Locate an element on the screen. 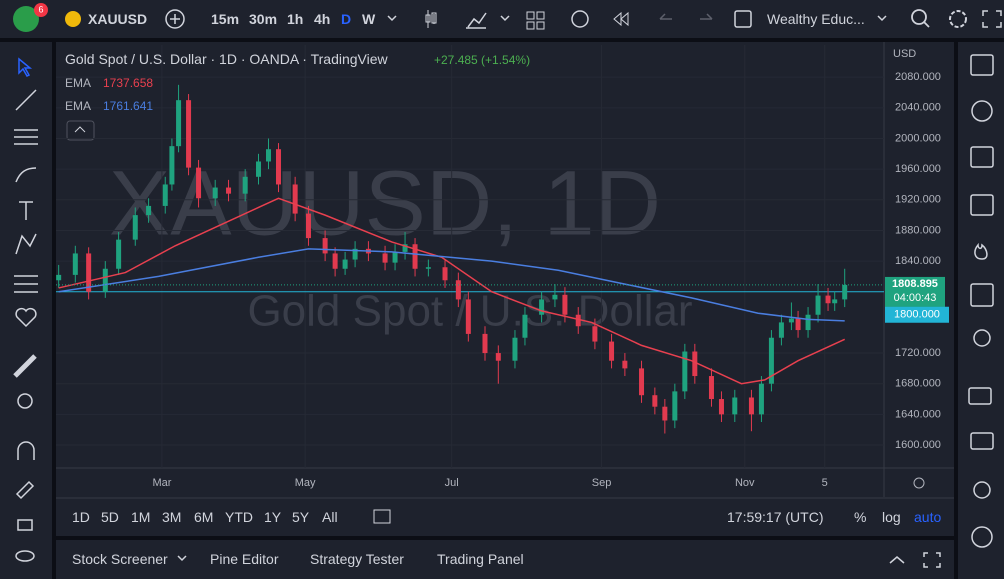 This screenshot has width=1004, height=579. alert is located at coordinates (580, 19).